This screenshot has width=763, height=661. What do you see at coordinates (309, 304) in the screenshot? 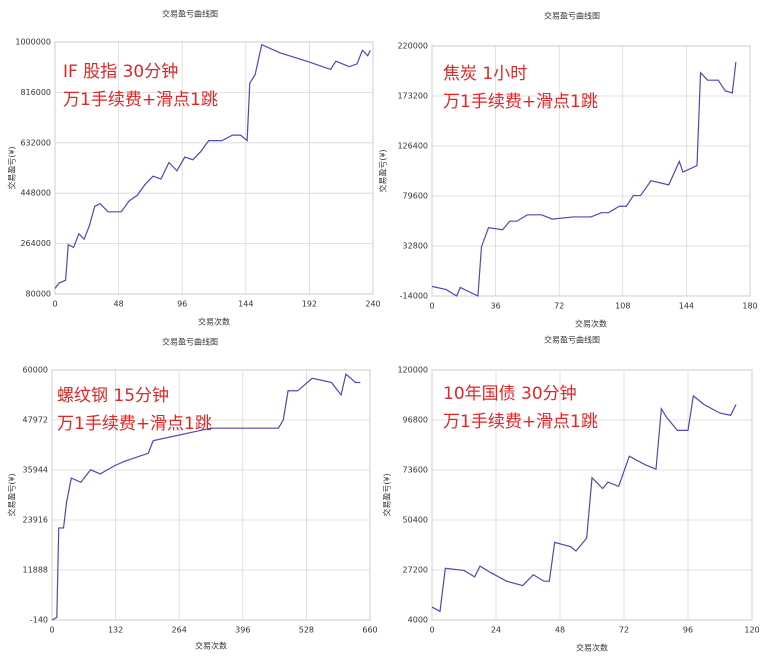
I see `x-tick-label: 192` at bounding box center [309, 304].